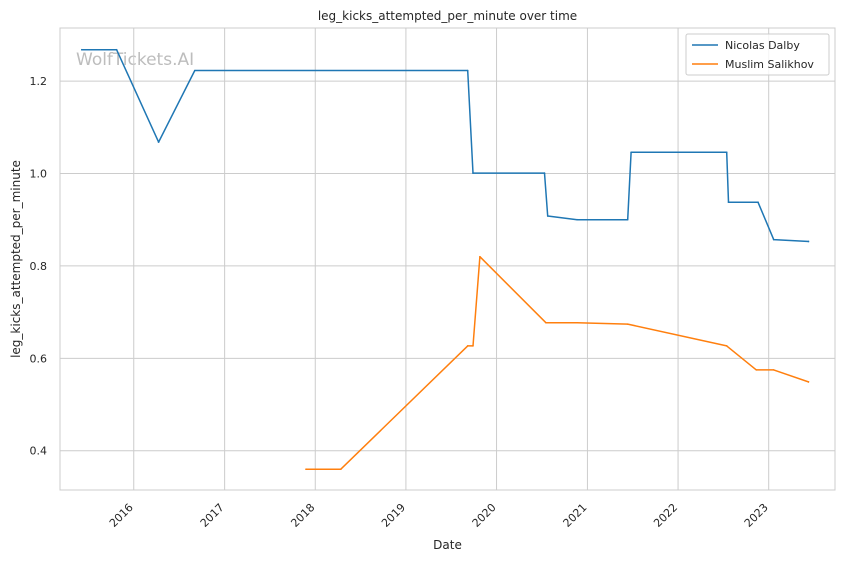 The height and width of the screenshot is (561, 844). Describe the element at coordinates (212, 515) in the screenshot. I see `x-tick-label: 2017` at that location.